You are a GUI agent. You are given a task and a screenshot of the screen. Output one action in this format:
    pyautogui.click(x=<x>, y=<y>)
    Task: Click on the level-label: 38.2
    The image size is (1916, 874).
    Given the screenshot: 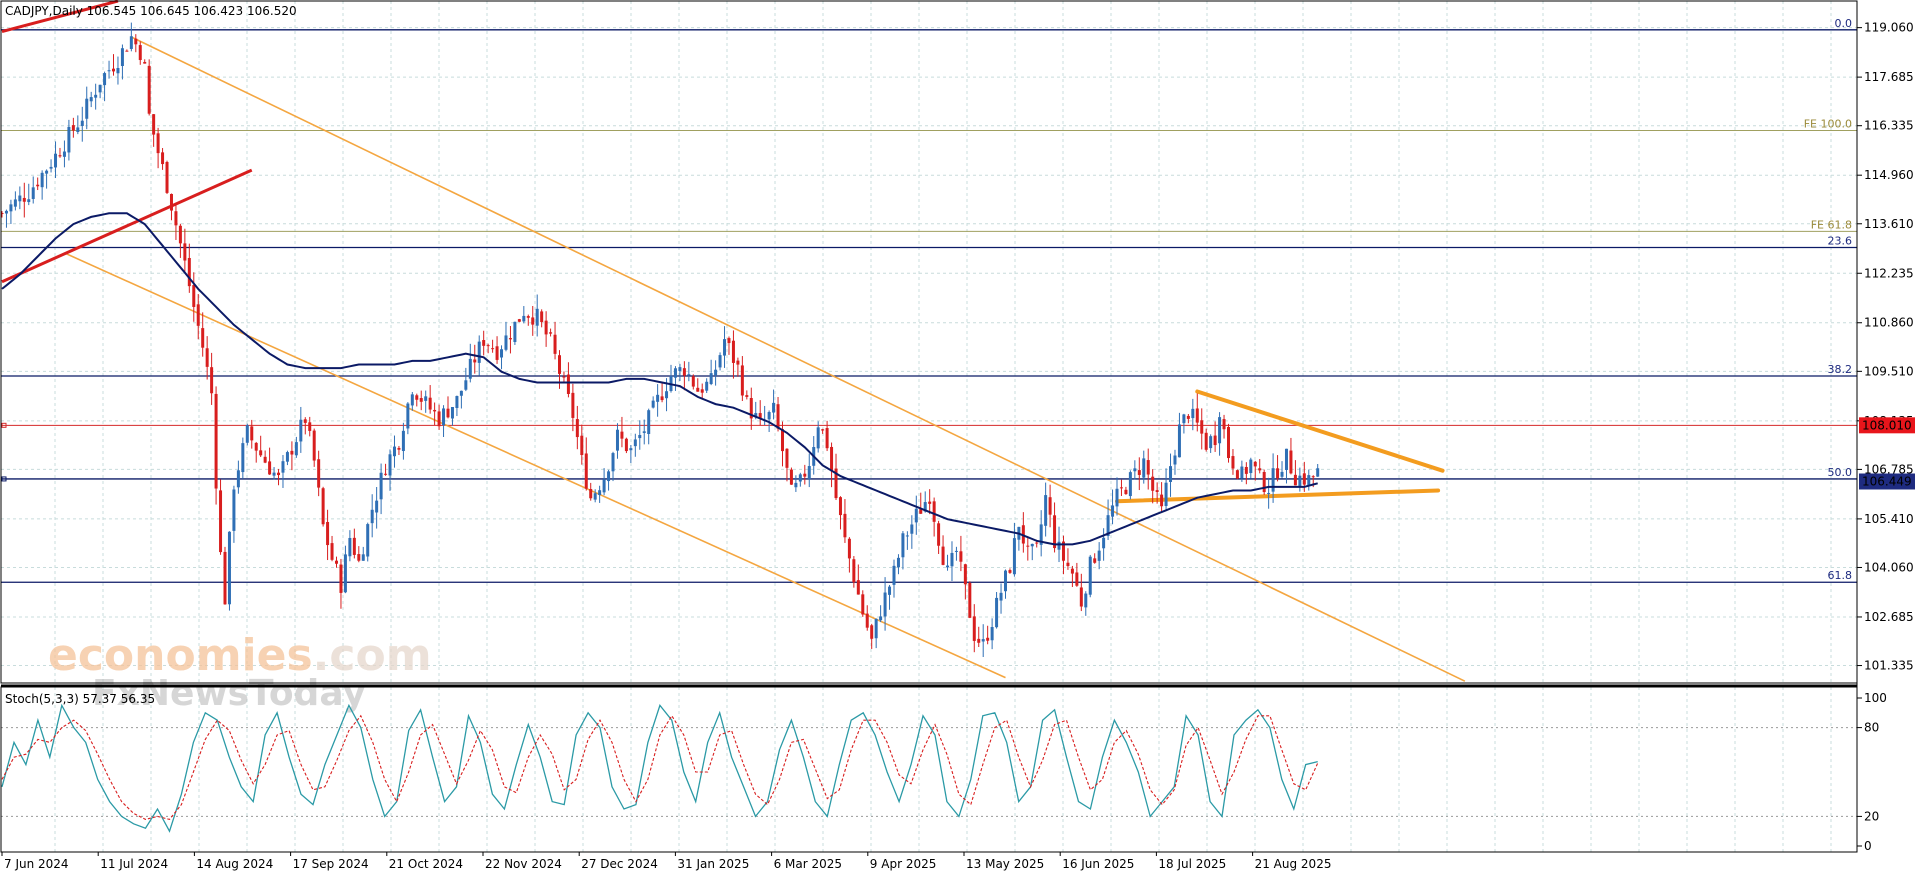 What is the action you would take?
    pyautogui.click(x=1840, y=369)
    